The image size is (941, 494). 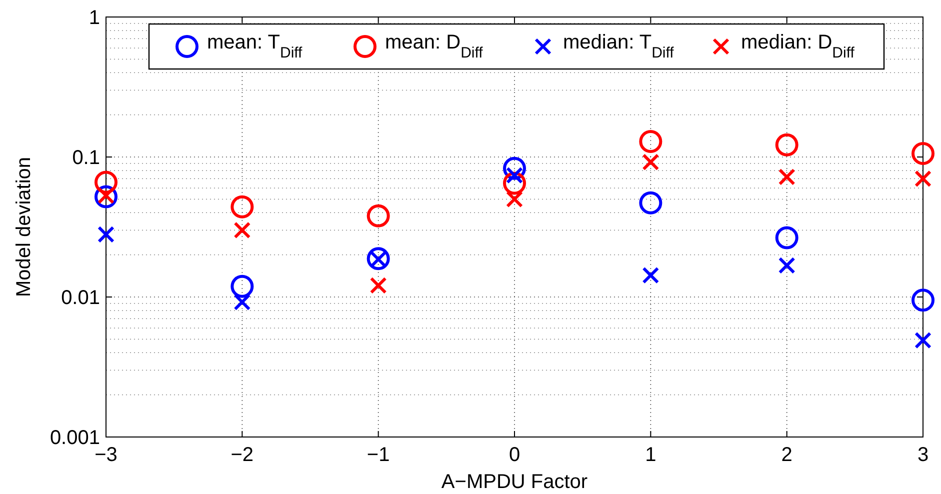 I want to click on legend-label: median: D$_{Diff}$, so click(x=798, y=46).